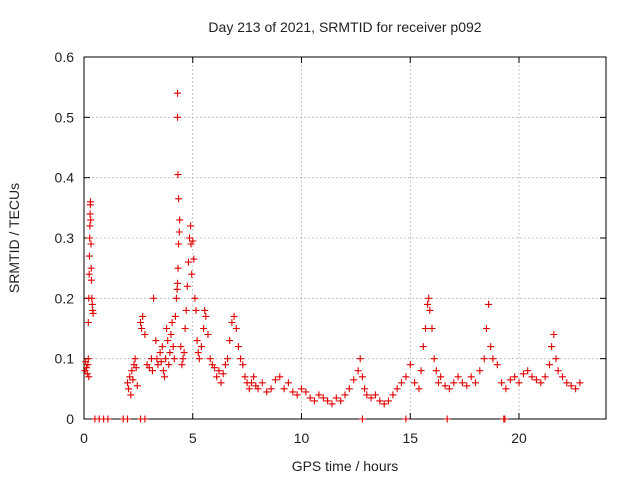 This screenshot has width=640, height=480. What do you see at coordinates (410, 438) in the screenshot?
I see `x-tick-label: 15` at bounding box center [410, 438].